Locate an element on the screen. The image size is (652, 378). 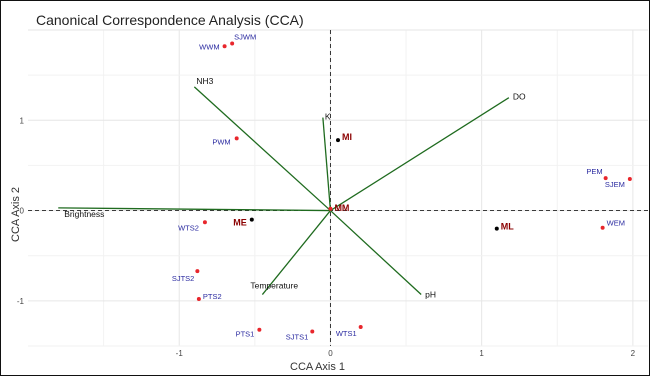
site-label-wwm: WWM is located at coordinates (209, 46).